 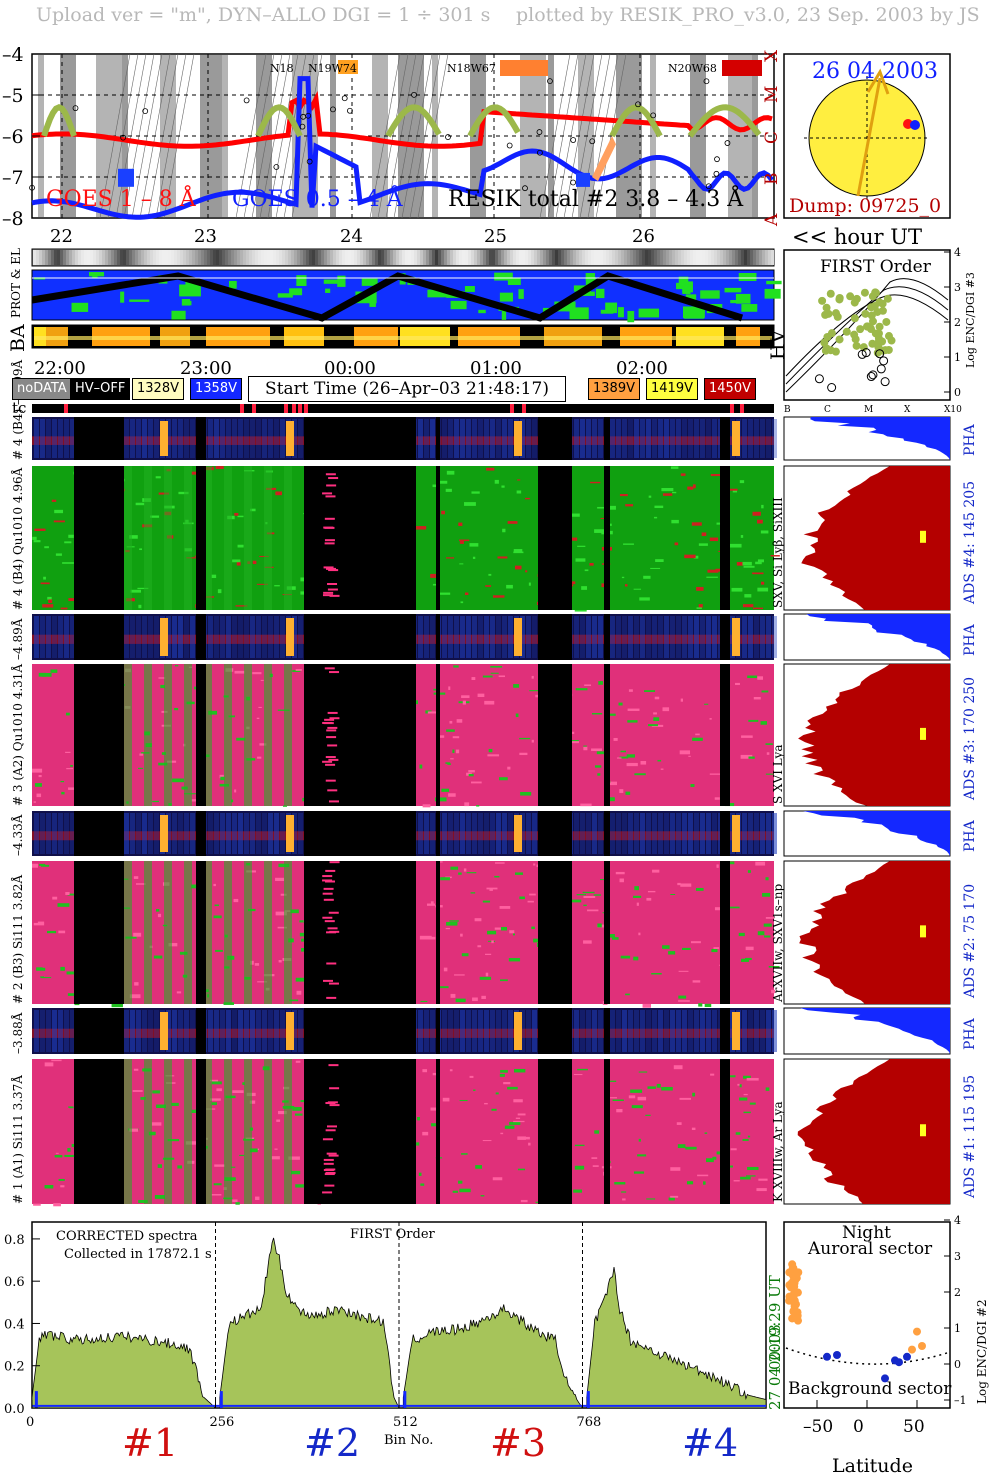 I want to click on first-order-y-tick-label: 4, so click(x=957, y=252).